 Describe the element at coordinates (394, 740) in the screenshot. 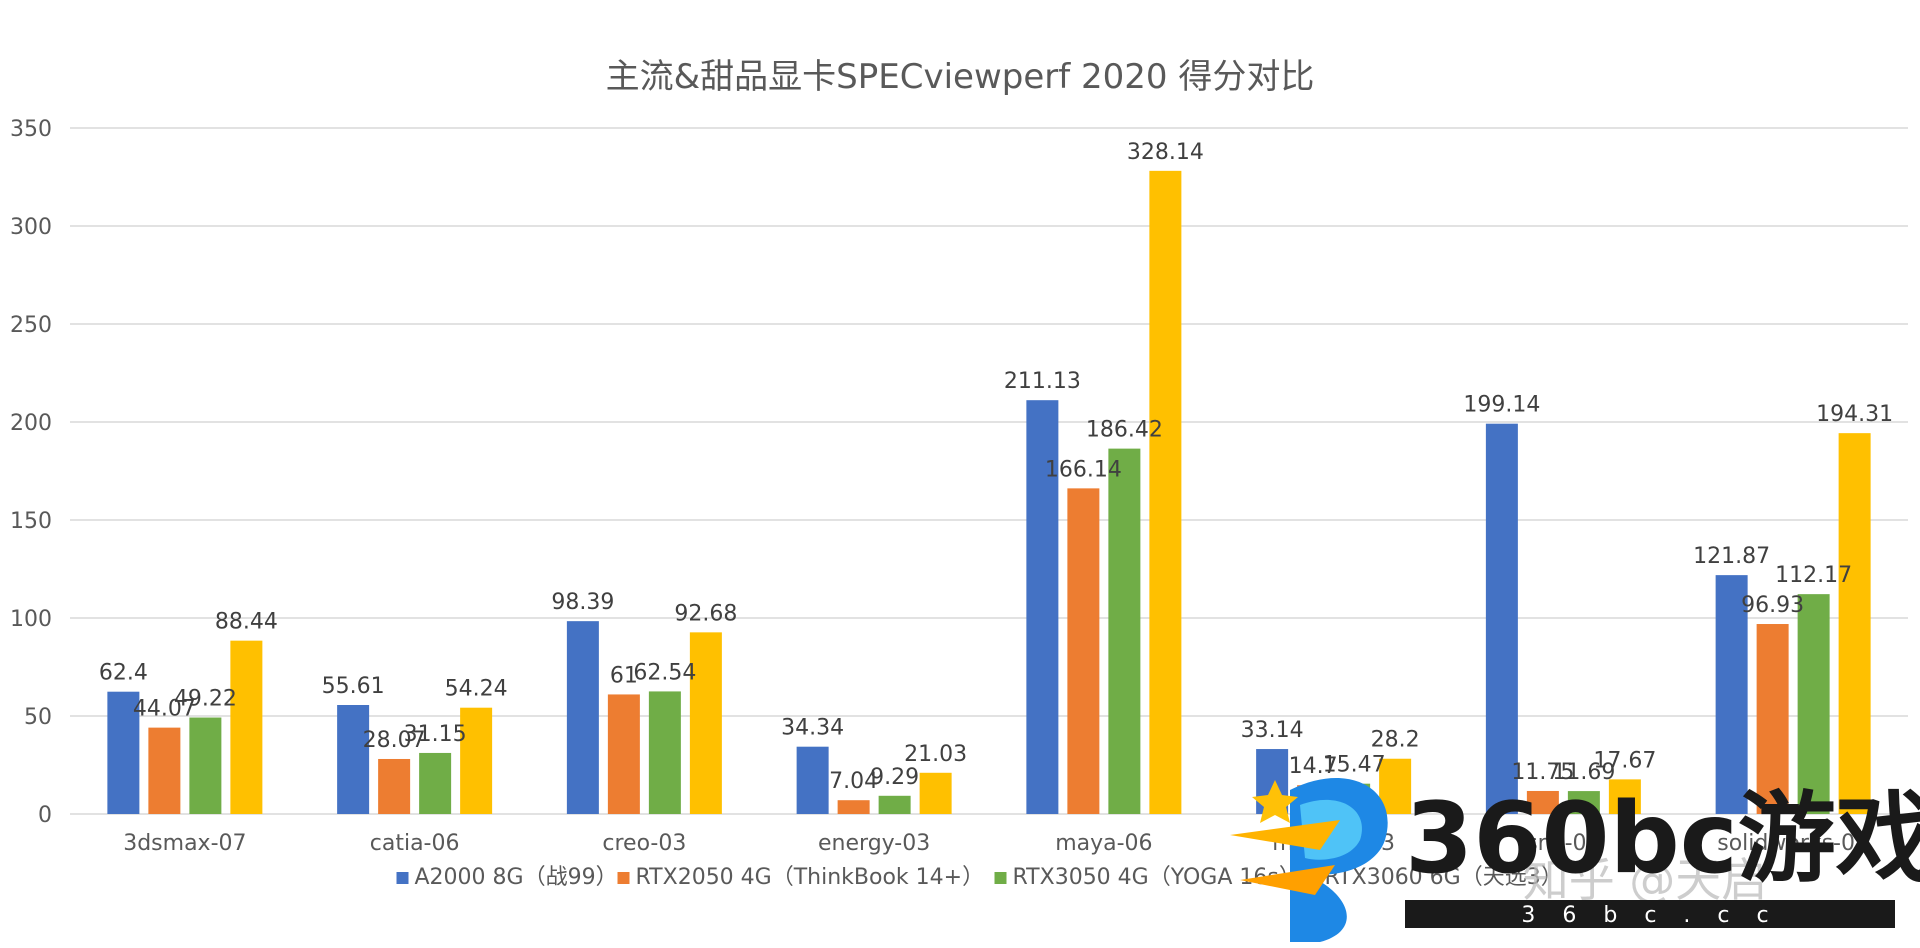

I see `data-label: 28.07` at that location.